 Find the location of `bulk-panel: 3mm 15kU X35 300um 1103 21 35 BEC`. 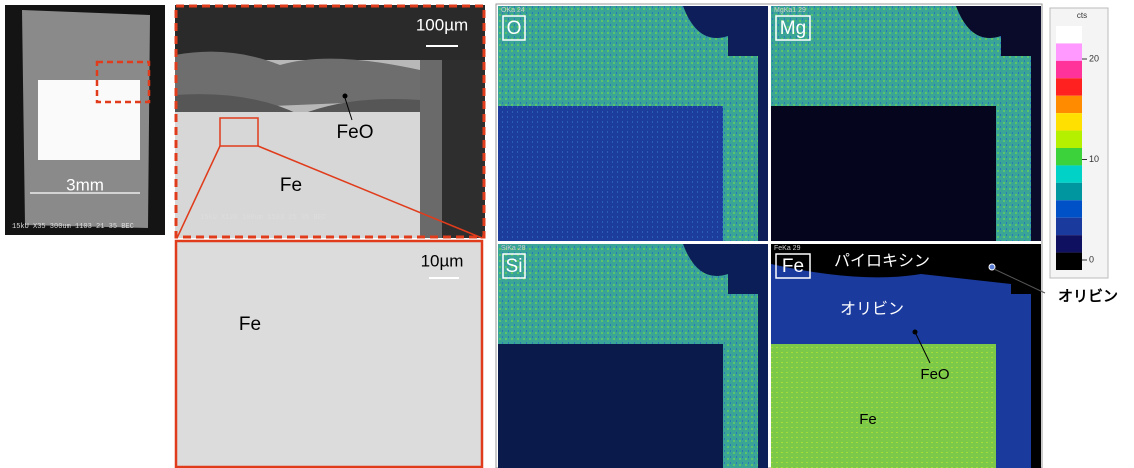

bulk-panel: 3mm 15kU X35 300um 1103 21 35 BEC is located at coordinates (85, 120).